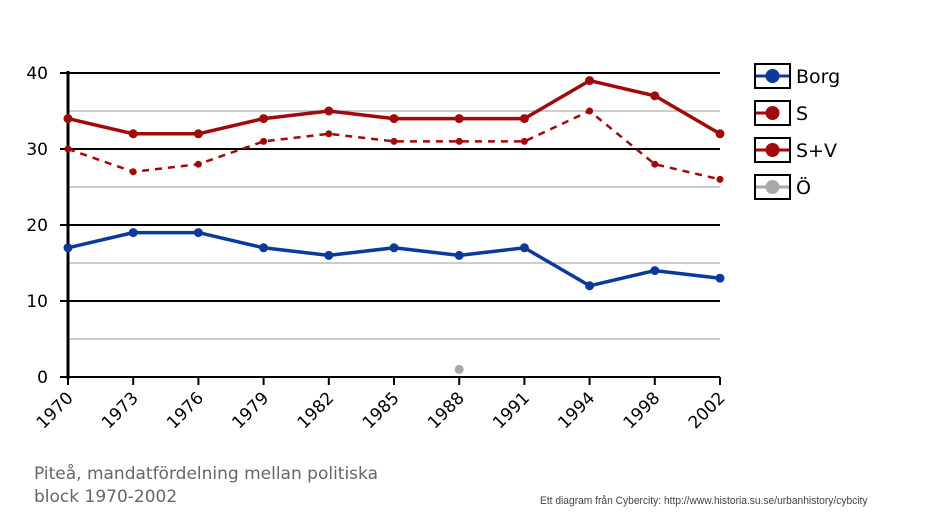  What do you see at coordinates (206, 474) in the screenshot?
I see `caption-line-1: Piteå, mandatfördelning mellan politiska` at bounding box center [206, 474].